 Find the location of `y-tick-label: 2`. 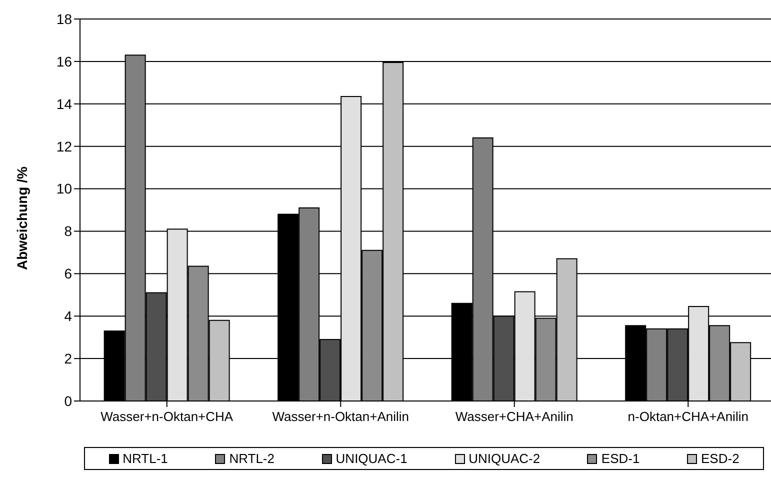

y-tick-label: 2 is located at coordinates (68, 358).